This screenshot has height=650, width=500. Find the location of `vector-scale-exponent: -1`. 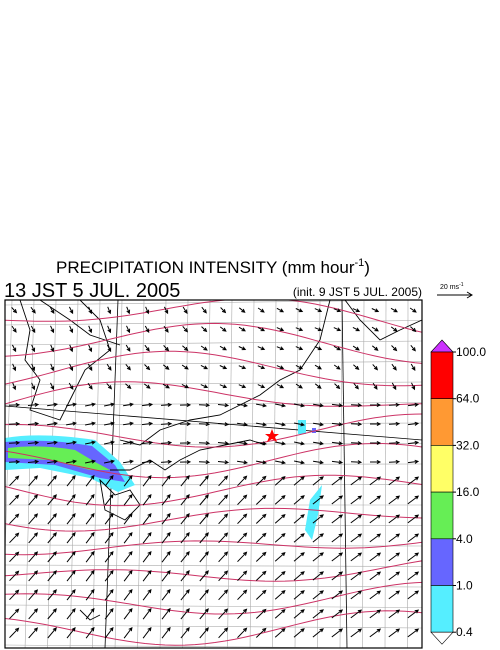

vector-scale-exponent: -1 is located at coordinates (461, 285).